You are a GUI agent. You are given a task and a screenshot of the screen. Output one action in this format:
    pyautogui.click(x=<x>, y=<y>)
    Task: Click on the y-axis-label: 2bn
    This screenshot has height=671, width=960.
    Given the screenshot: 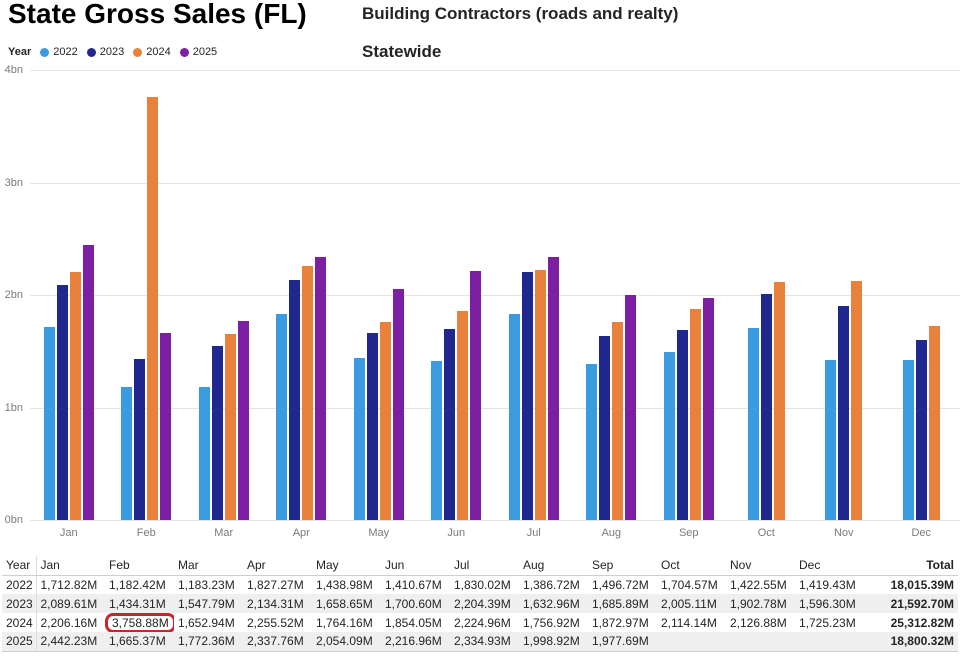 What is the action you would take?
    pyautogui.click(x=13, y=295)
    